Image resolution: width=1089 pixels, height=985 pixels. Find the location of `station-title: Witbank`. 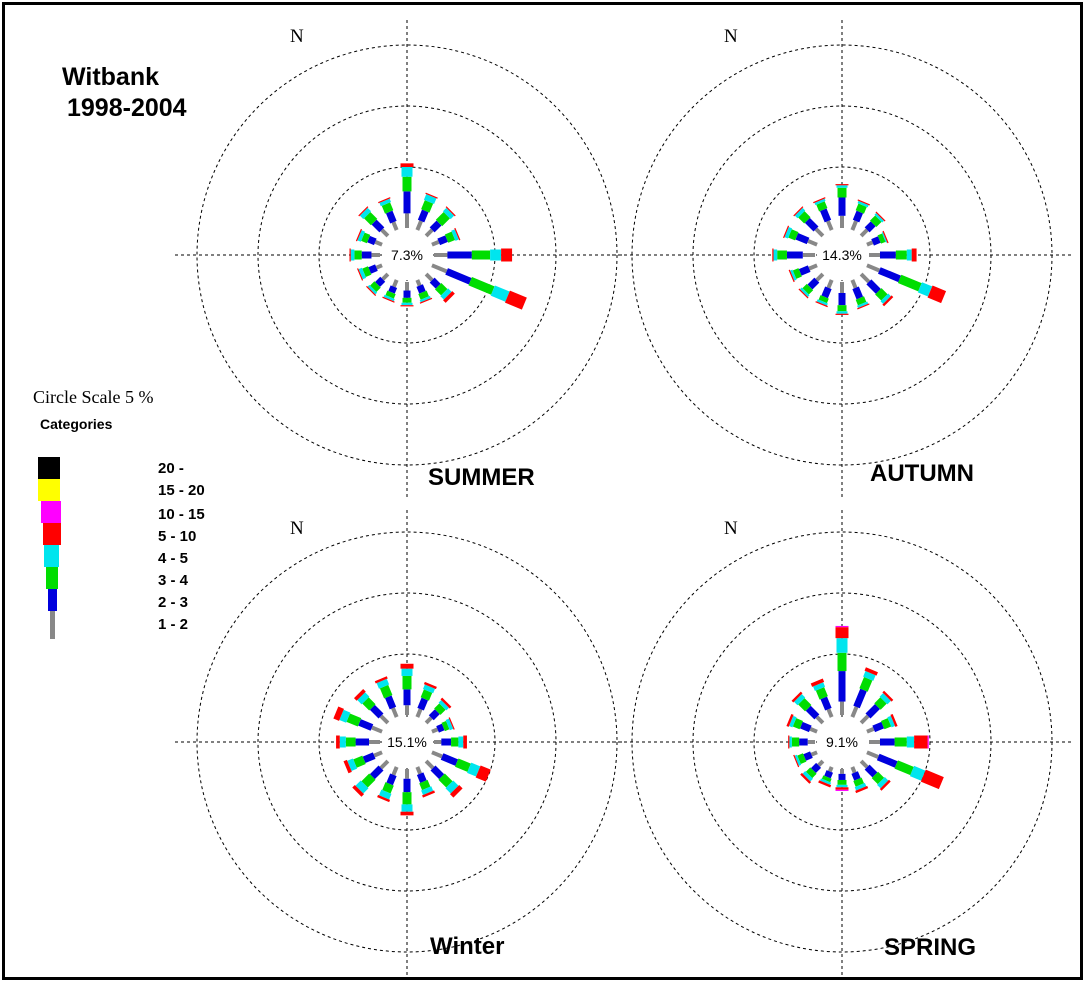

station-title: Witbank is located at coordinates (110, 77).